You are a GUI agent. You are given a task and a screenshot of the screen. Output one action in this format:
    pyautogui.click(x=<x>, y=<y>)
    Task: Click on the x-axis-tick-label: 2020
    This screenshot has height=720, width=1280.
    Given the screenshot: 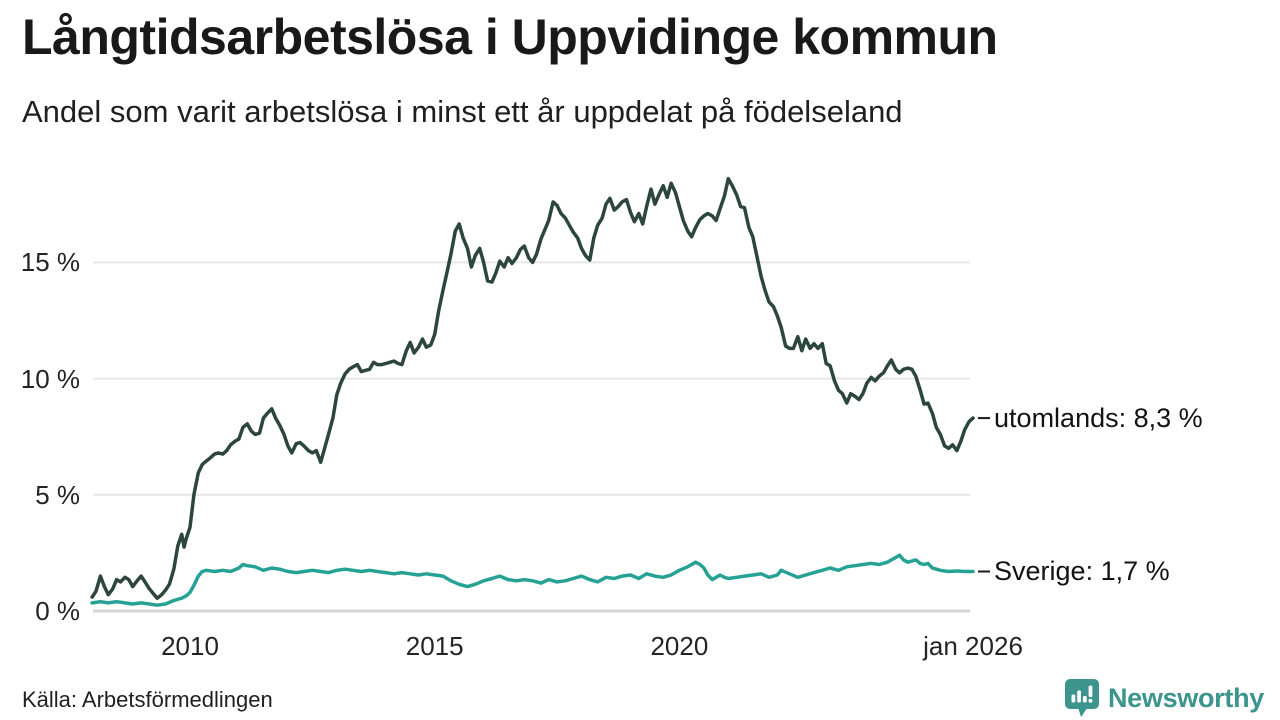 What is the action you would take?
    pyautogui.click(x=679, y=646)
    